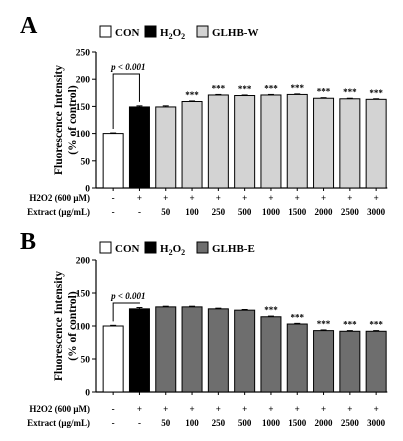 This screenshot has width=403, height=441. Describe the element at coordinates (233, 249) in the screenshot. I see `legend-label: GLHB-E` at that location.